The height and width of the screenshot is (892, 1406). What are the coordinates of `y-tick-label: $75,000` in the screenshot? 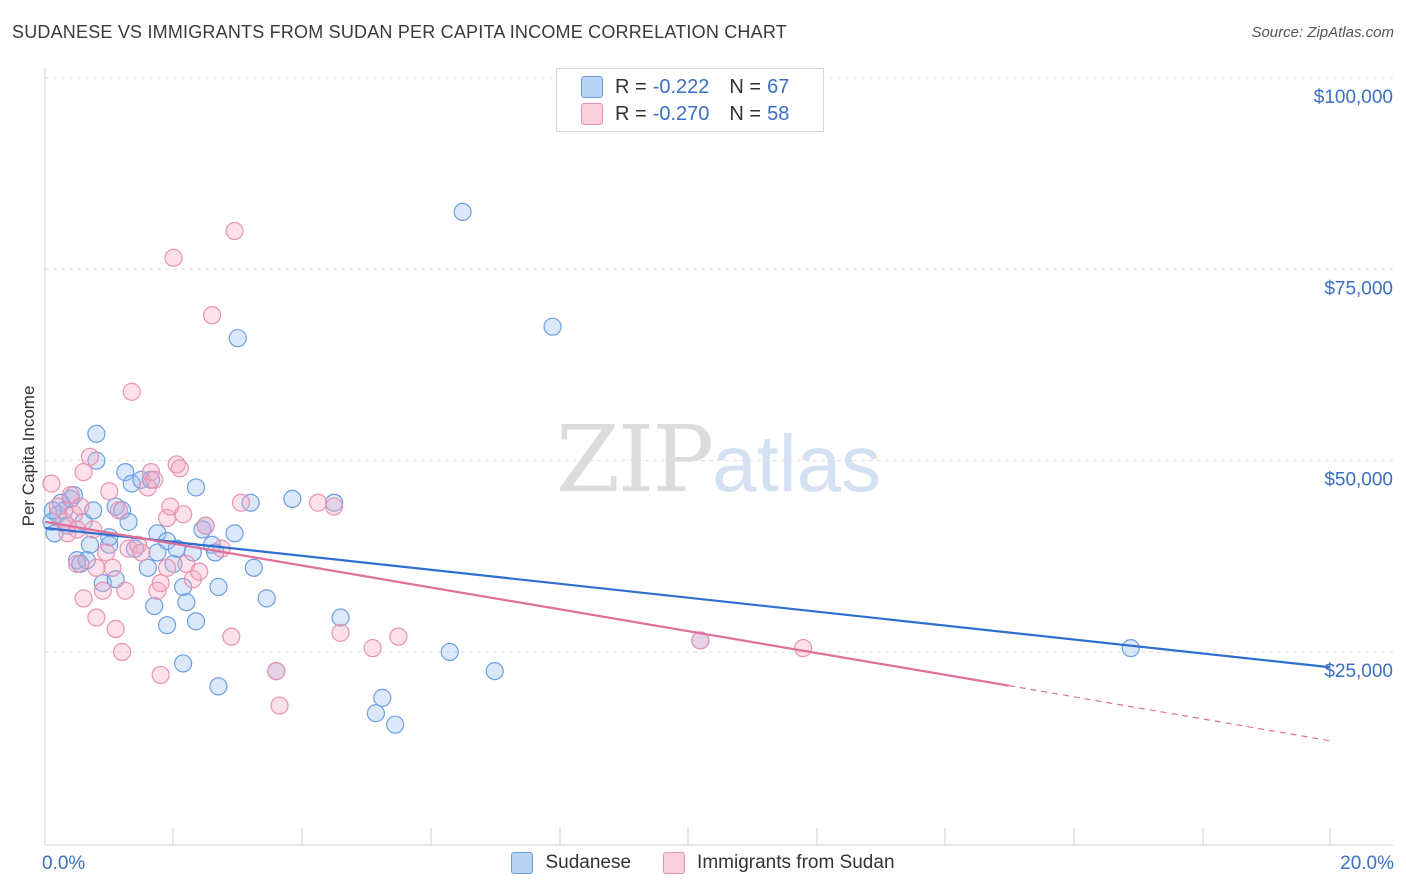 It's located at (1358, 288).